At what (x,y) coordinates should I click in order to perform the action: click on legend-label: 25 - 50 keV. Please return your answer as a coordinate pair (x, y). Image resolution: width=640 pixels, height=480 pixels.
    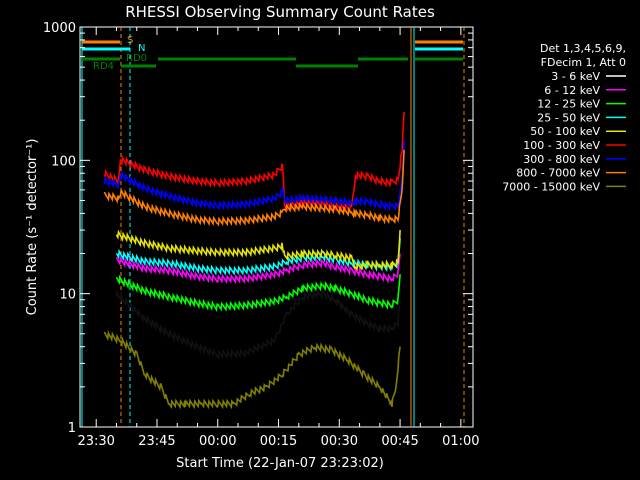
    Looking at the image, I should click on (568, 117).